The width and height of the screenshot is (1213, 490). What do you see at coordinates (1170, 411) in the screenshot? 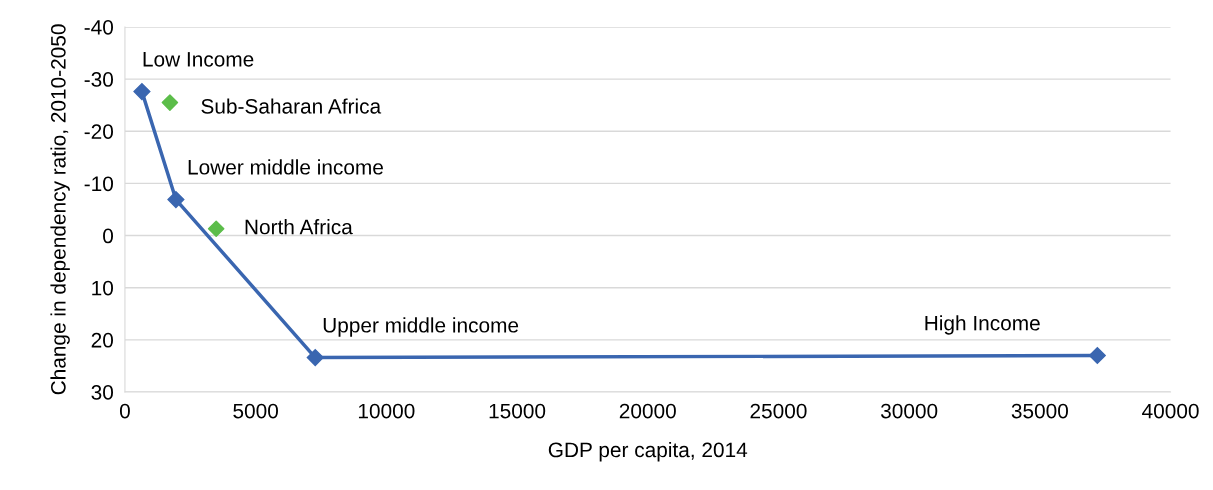
I see `x-tick-label: 40000` at bounding box center [1170, 411].